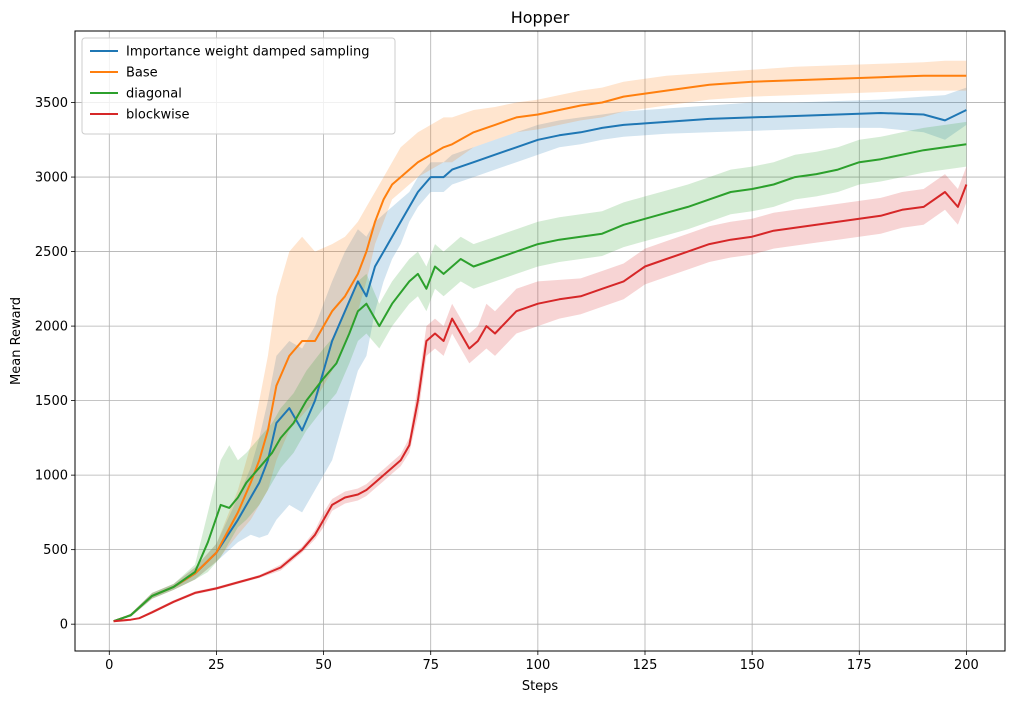 The width and height of the screenshot is (1014, 701). I want to click on legend-label: Base, so click(142, 73).